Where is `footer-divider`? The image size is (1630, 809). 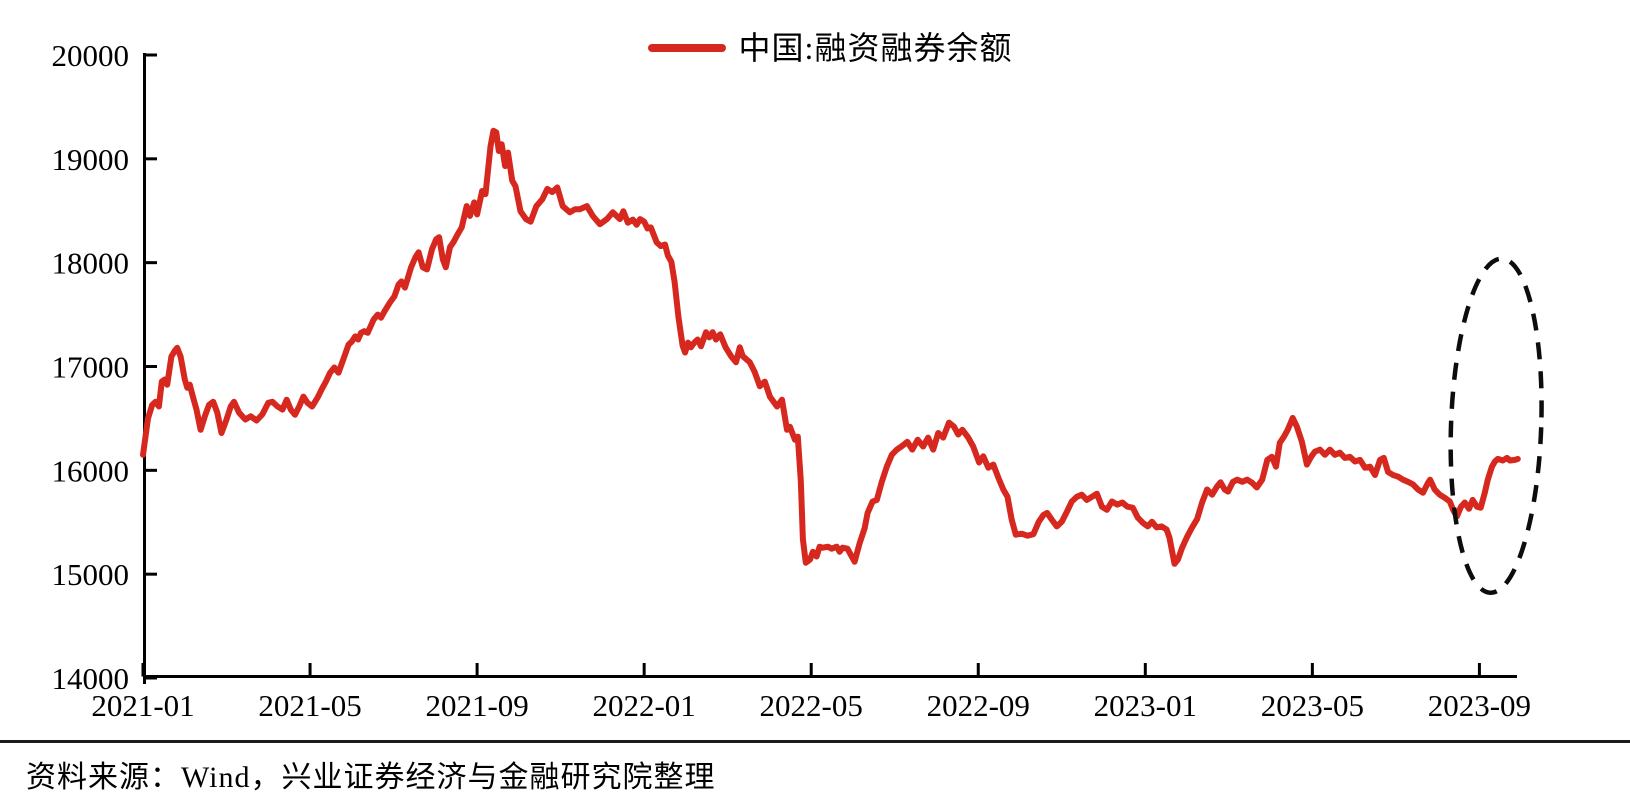 footer-divider is located at coordinates (815, 741).